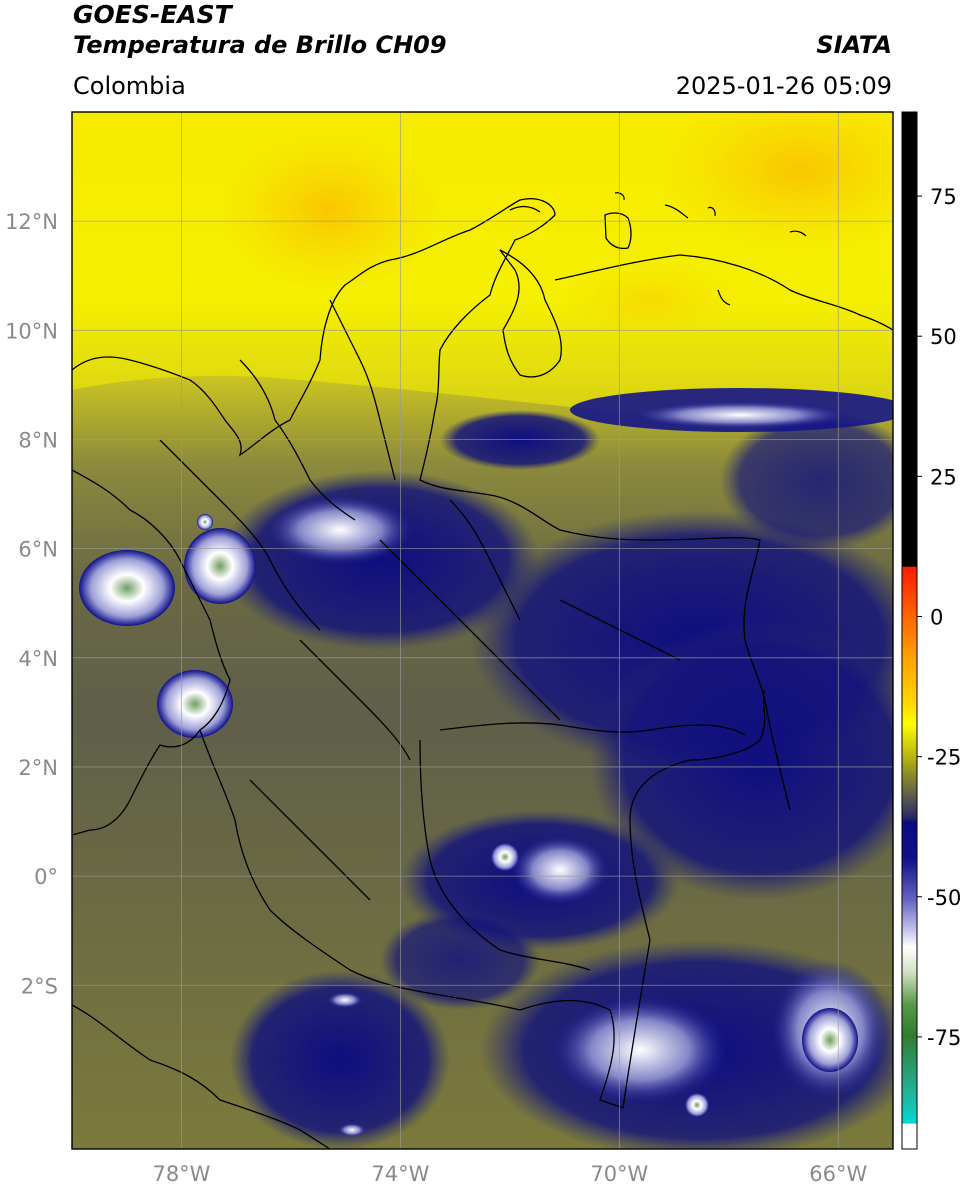 Image resolution: width=966 pixels, height=1190 pixels. Describe the element at coordinates (152, 14) in the screenshot. I see `satellite-title: GOES-EAST` at that location.